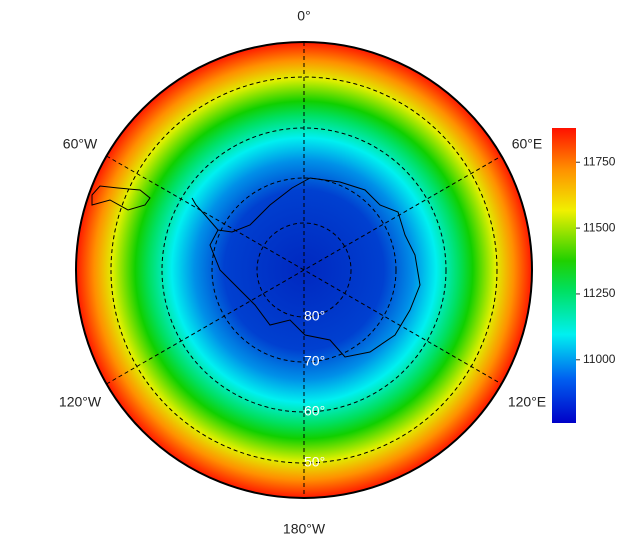  I want to click on colorbar-tick-label: 11000, so click(599, 359).